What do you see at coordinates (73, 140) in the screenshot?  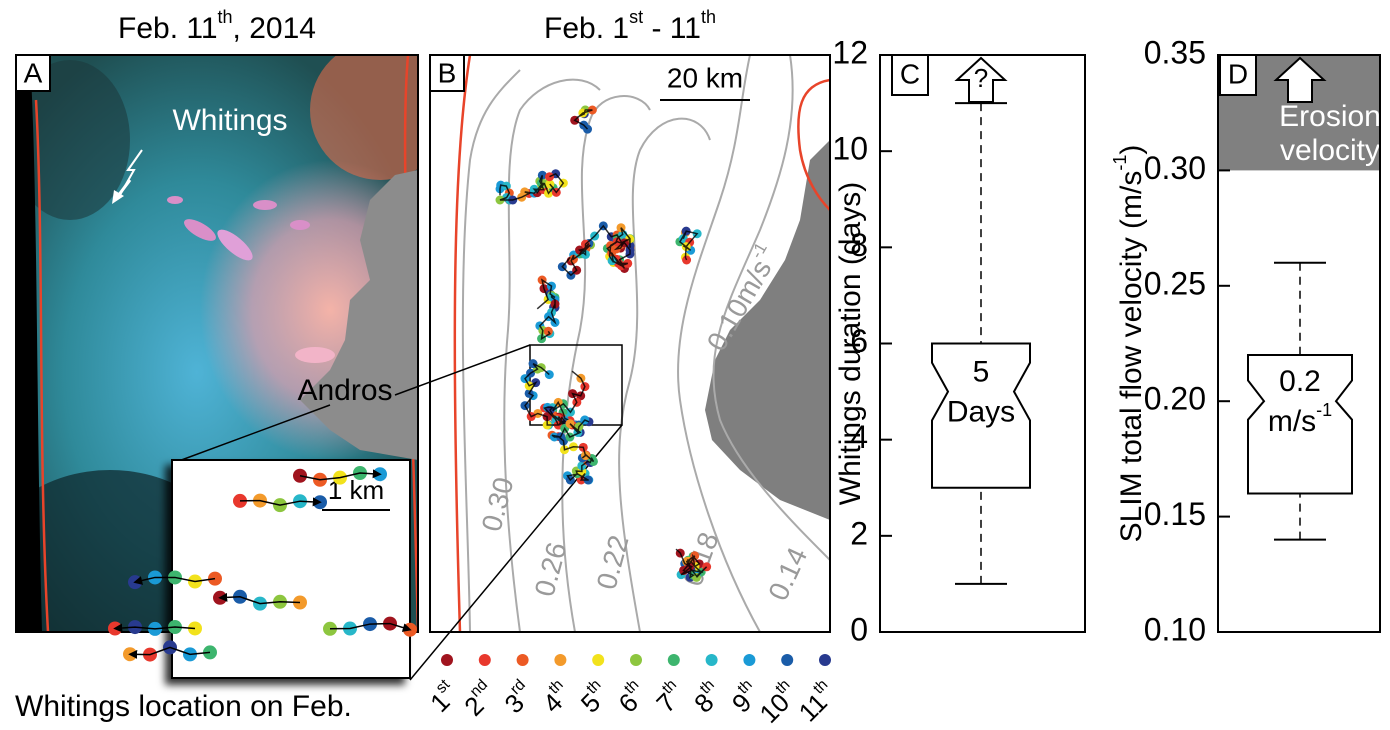 I see `dark-area` at bounding box center [73, 140].